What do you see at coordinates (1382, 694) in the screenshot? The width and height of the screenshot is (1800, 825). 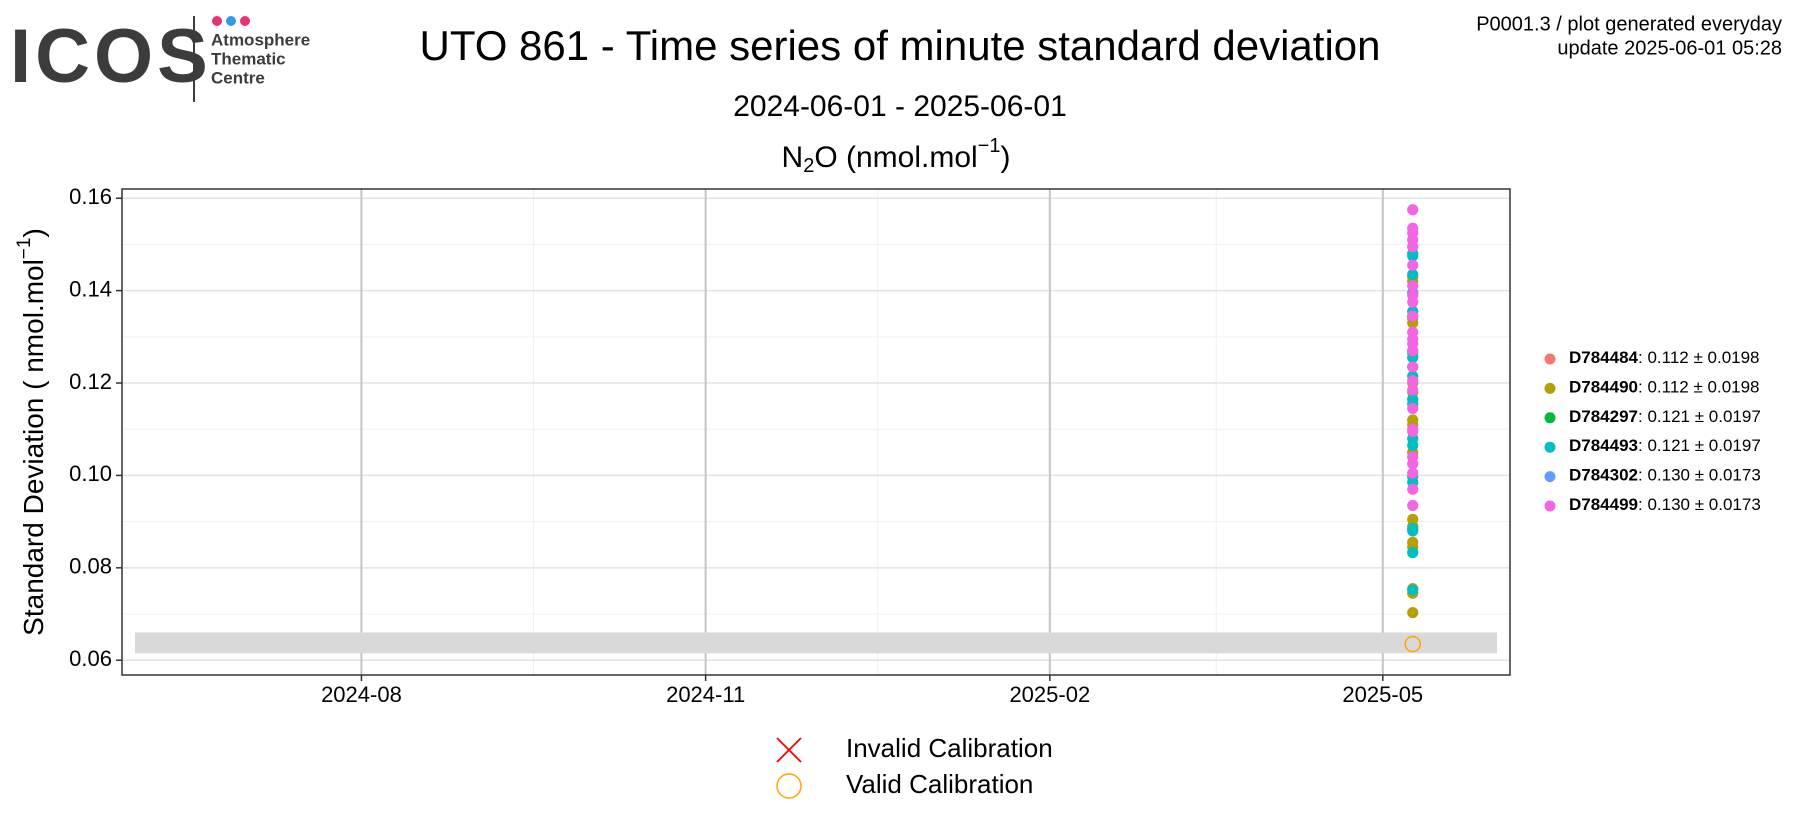 I see `x-tick-label: 2025-05` at bounding box center [1382, 694].